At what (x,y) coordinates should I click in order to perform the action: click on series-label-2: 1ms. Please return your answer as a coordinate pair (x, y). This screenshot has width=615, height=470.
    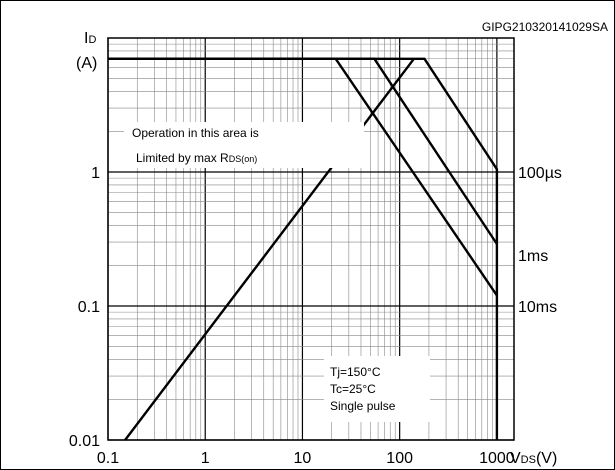
    Looking at the image, I should click on (533, 256).